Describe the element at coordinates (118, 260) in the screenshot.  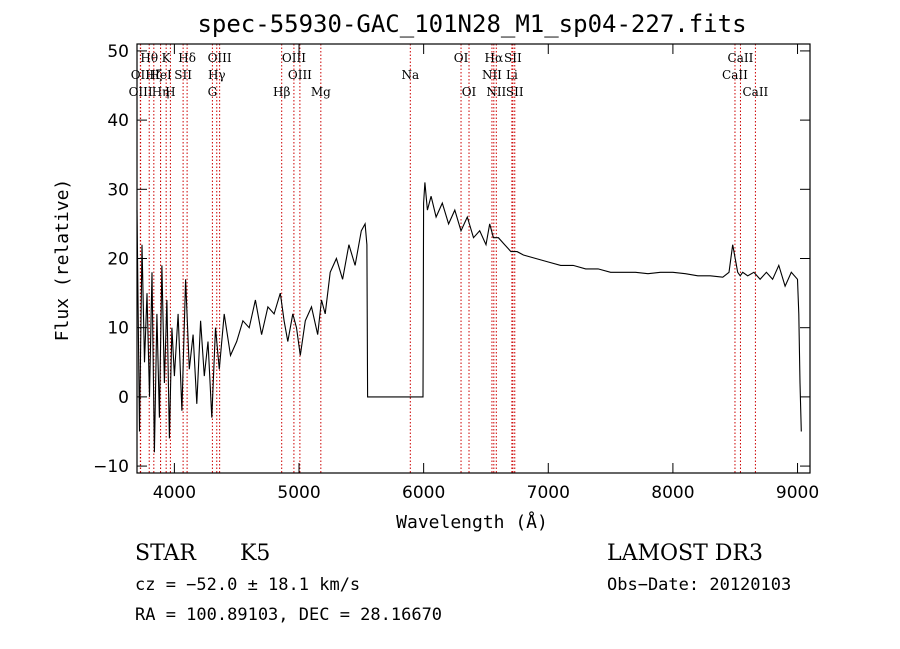
I see `y-tick-label: 20` at that location.